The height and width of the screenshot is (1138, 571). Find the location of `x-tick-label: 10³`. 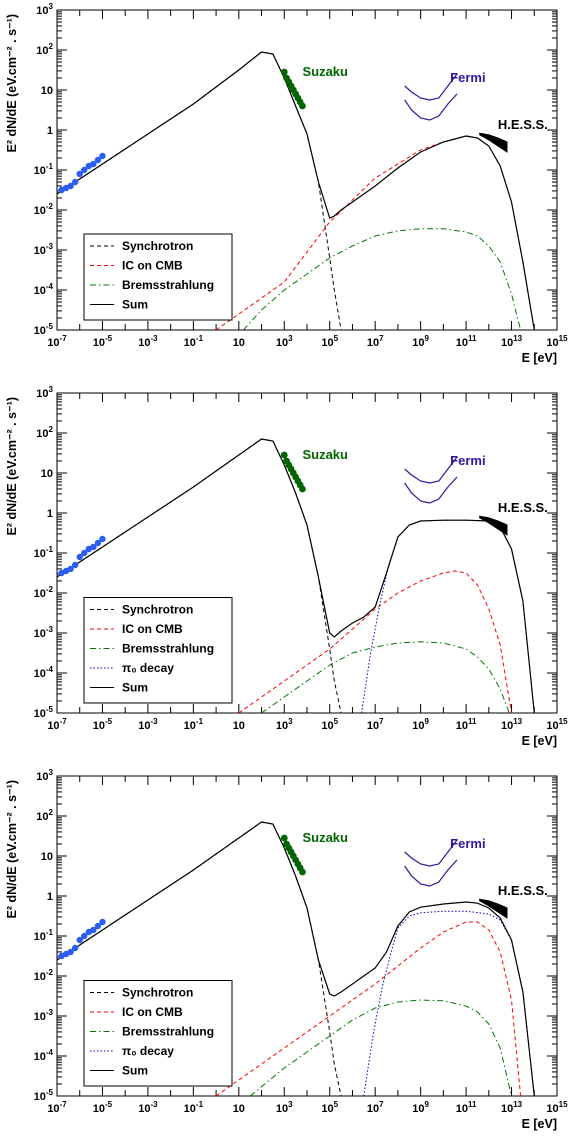

x-tick-label: 10³ is located at coordinates (284, 1107).